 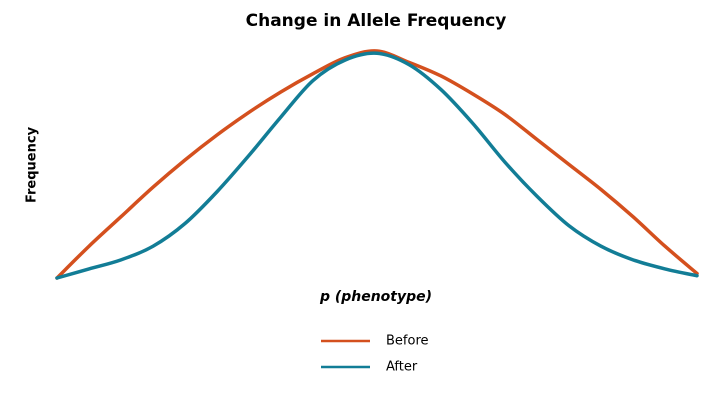 What do you see at coordinates (375, 297) in the screenshot?
I see `x-axis-label: p (phenotype)` at bounding box center [375, 297].